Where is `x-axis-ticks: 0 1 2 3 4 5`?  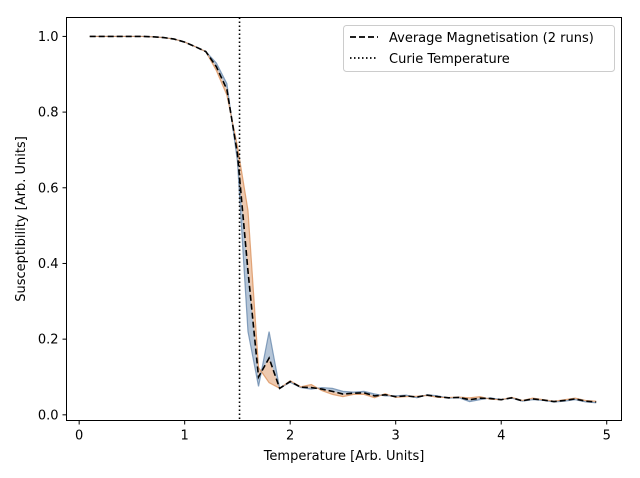
x-axis-ticks: 0 1 2 3 4 5 is located at coordinates (343, 432).